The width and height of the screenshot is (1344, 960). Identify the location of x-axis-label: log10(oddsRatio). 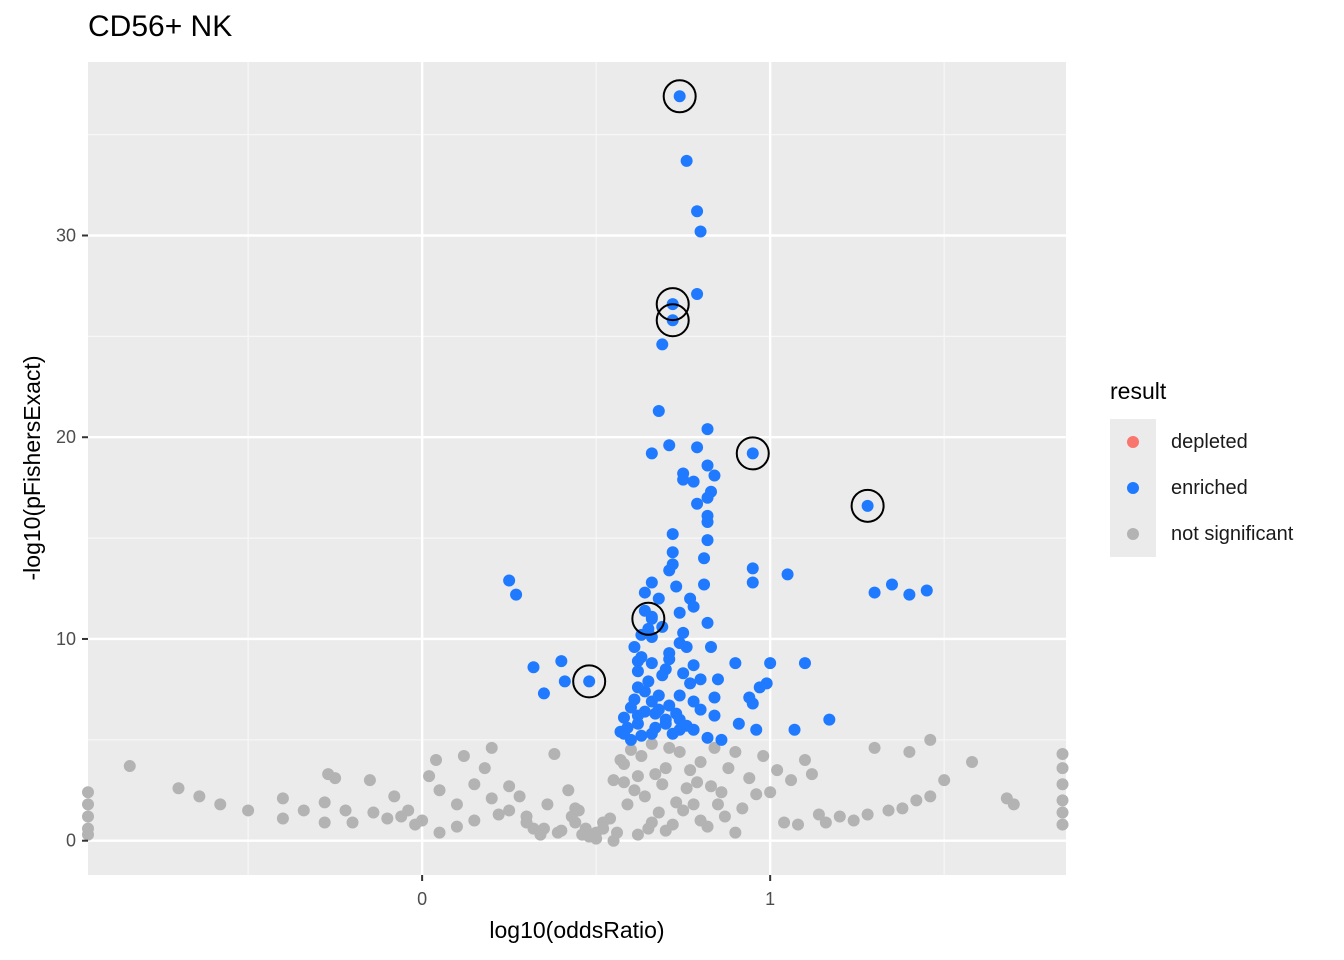
(576, 930).